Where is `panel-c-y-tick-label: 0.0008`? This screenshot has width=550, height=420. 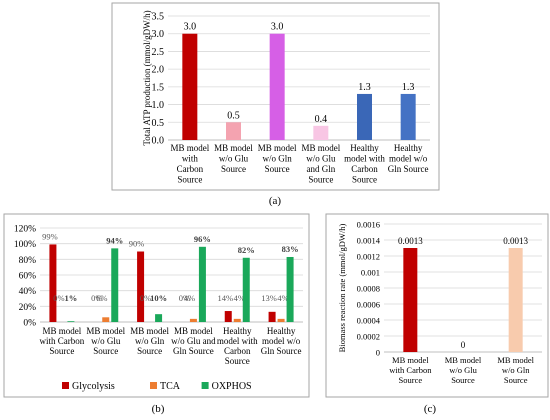 panel-c-y-tick-label: 0.0008 is located at coordinates (368, 289).